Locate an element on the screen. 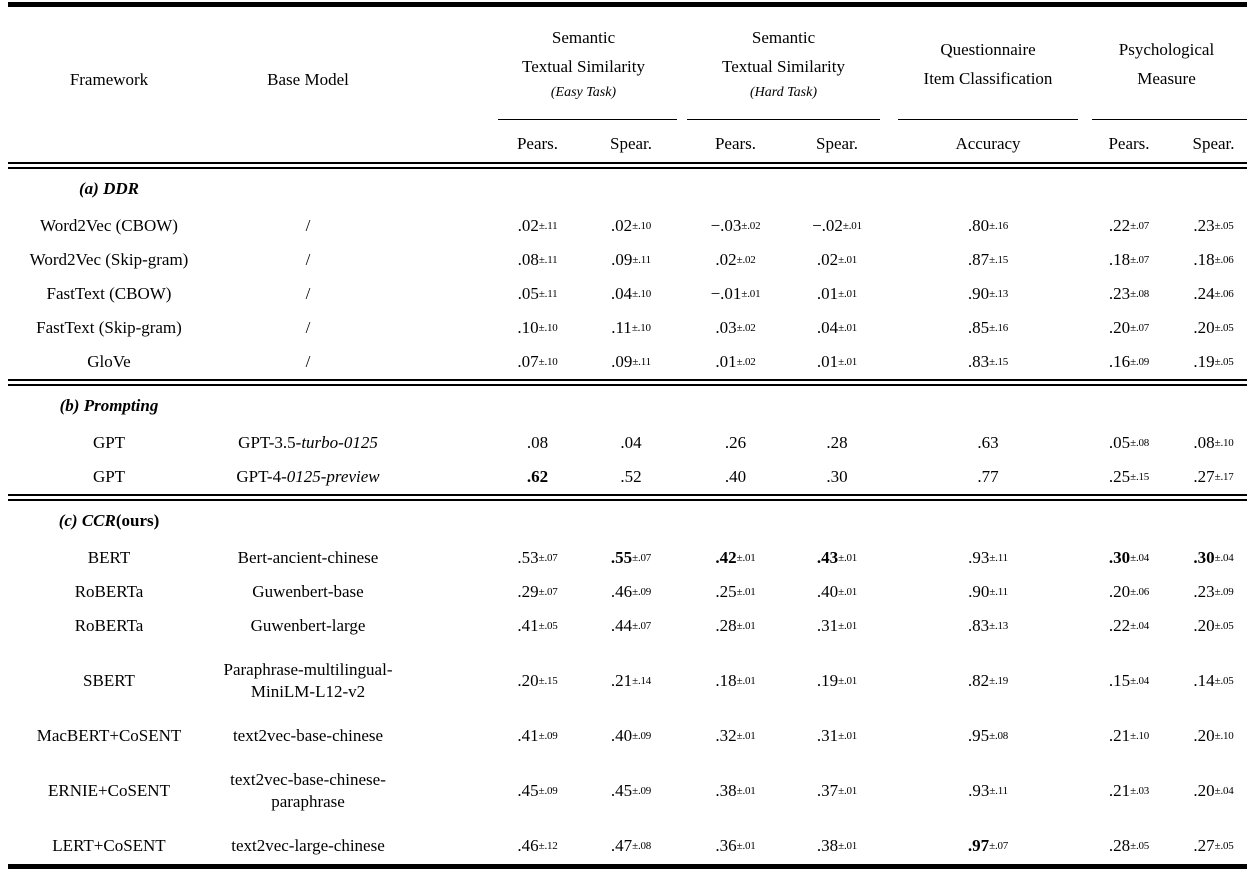  metric-cell: .29 ±.07 is located at coordinates (537, 592).